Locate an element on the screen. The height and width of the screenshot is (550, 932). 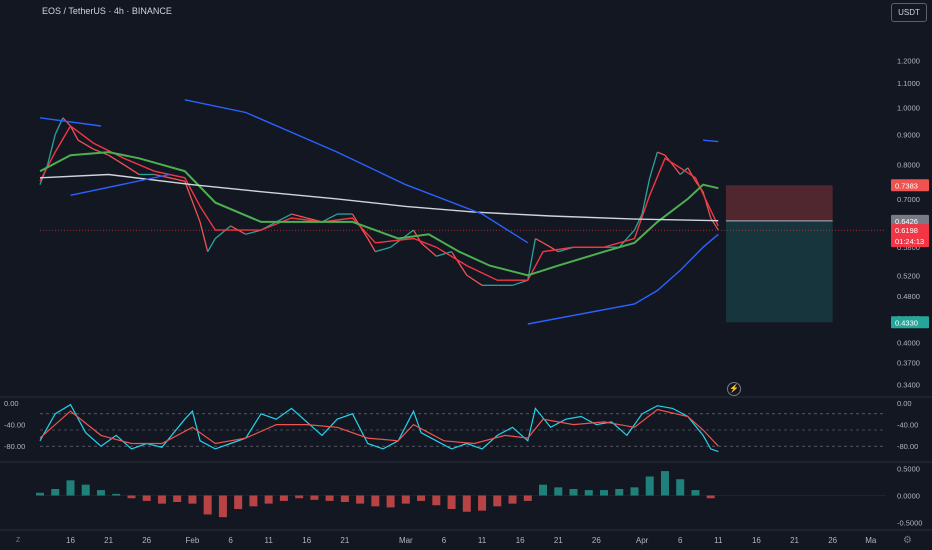
y-tick-label: 1.2000 is located at coordinates (908, 61).